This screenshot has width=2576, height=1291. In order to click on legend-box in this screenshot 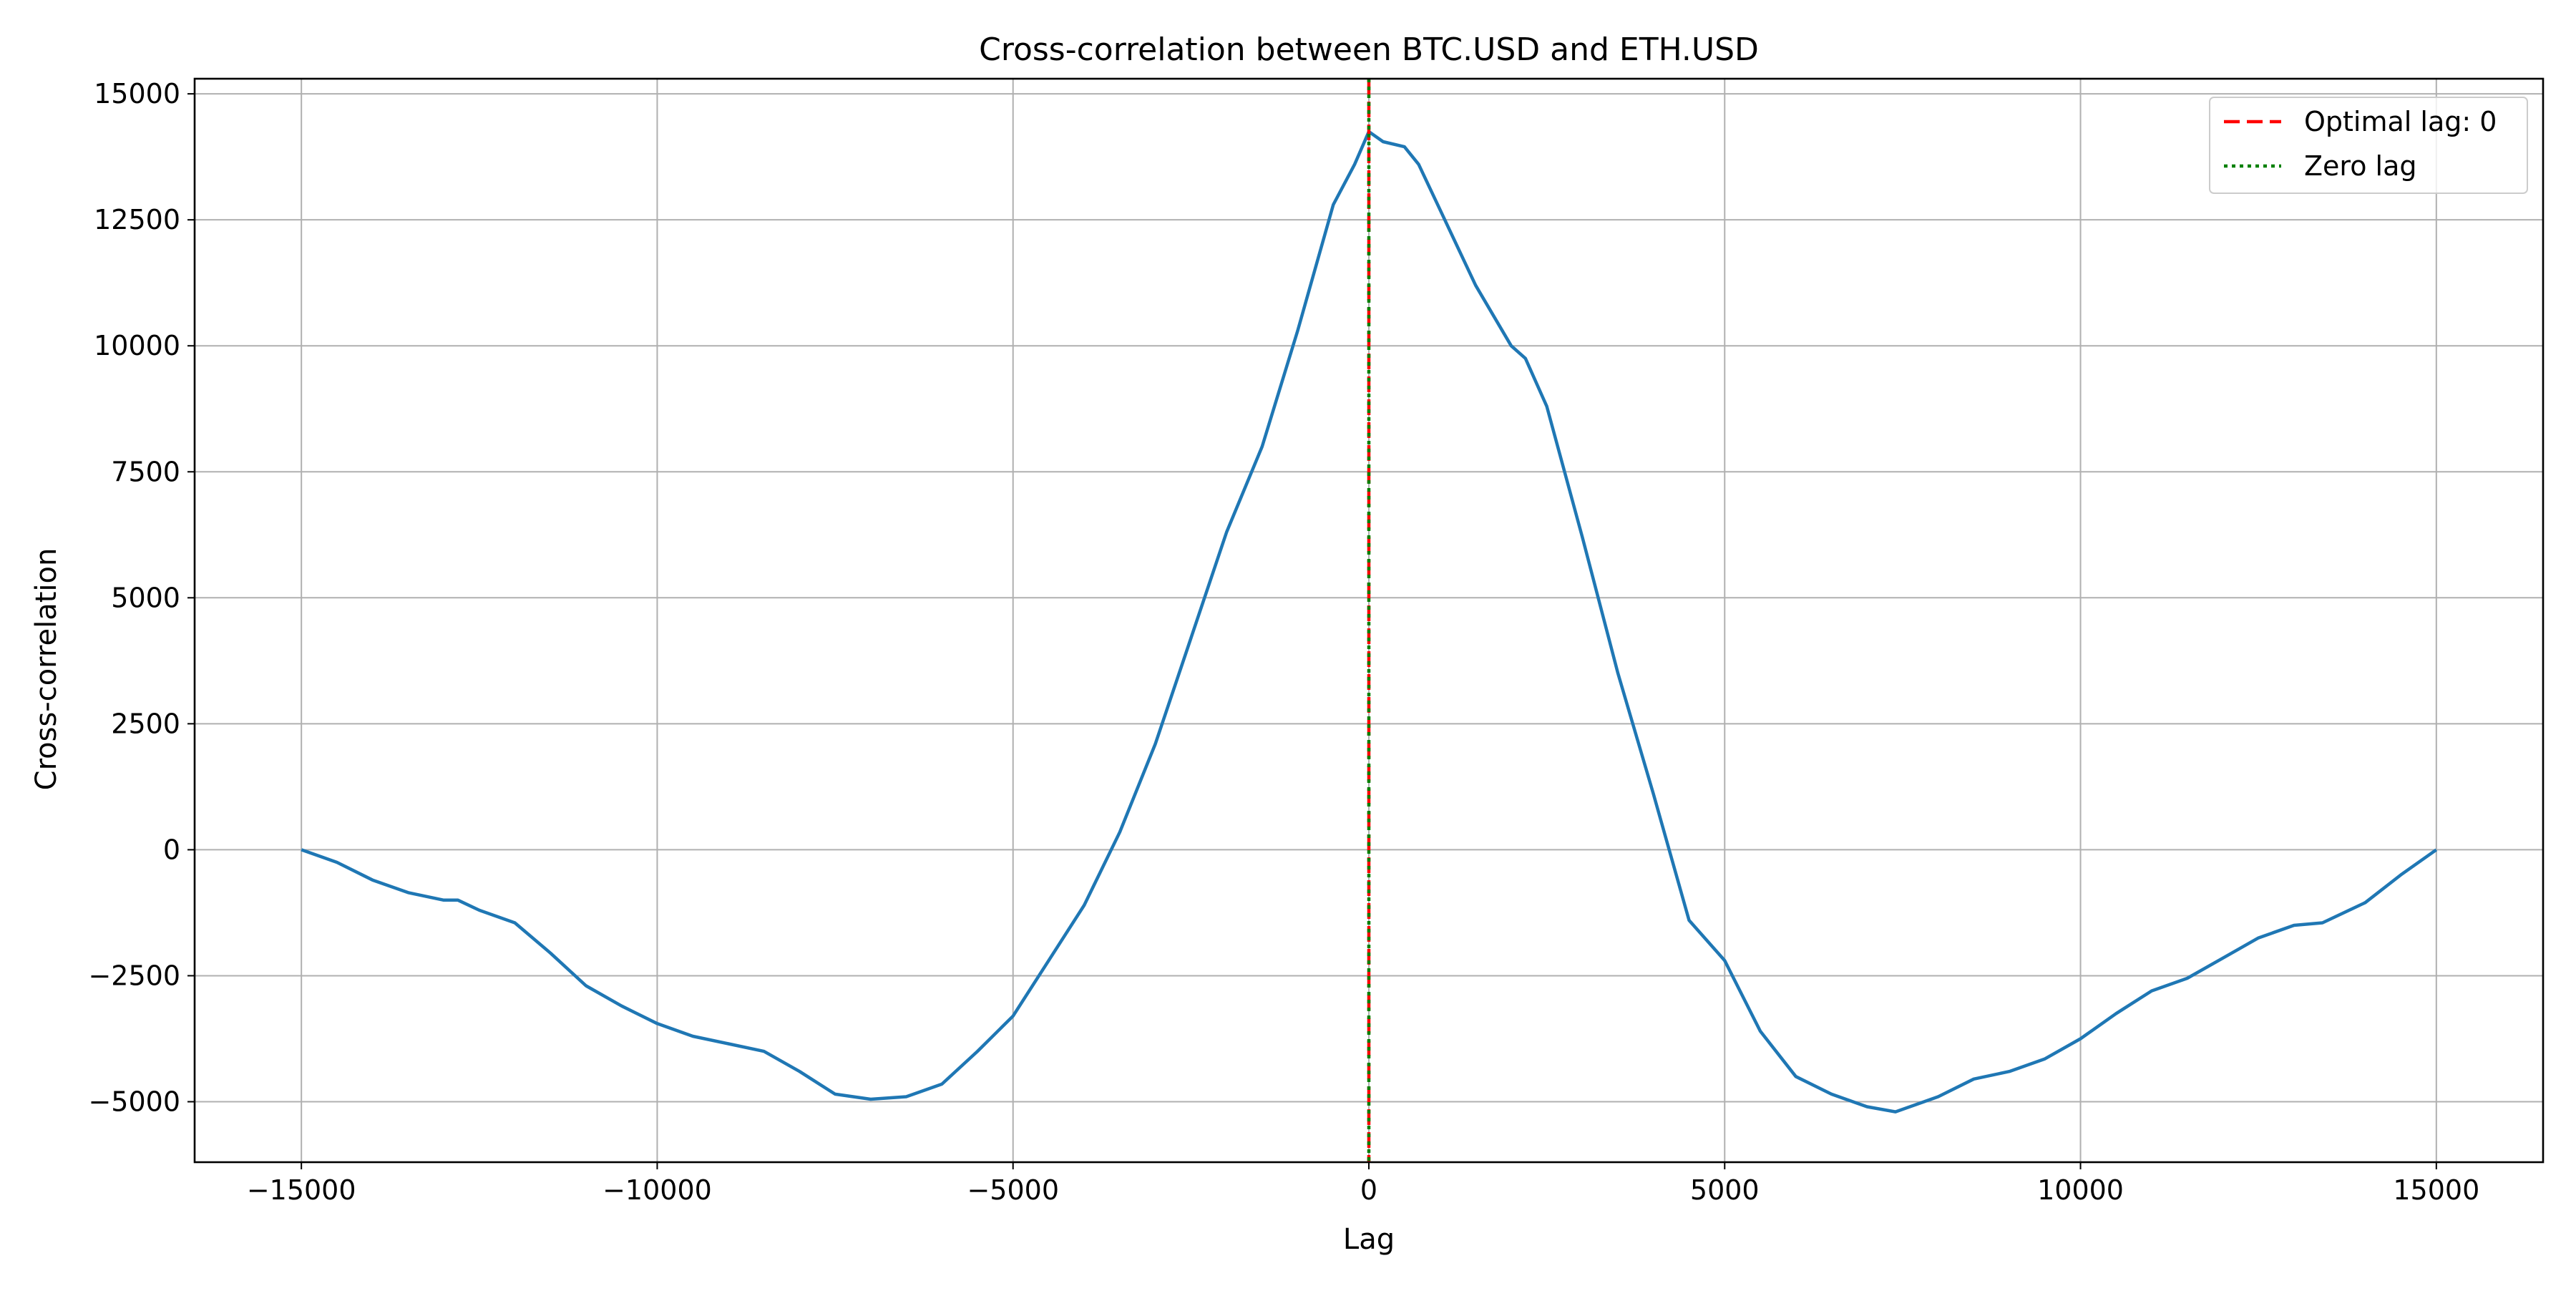, I will do `click(2368, 145)`.